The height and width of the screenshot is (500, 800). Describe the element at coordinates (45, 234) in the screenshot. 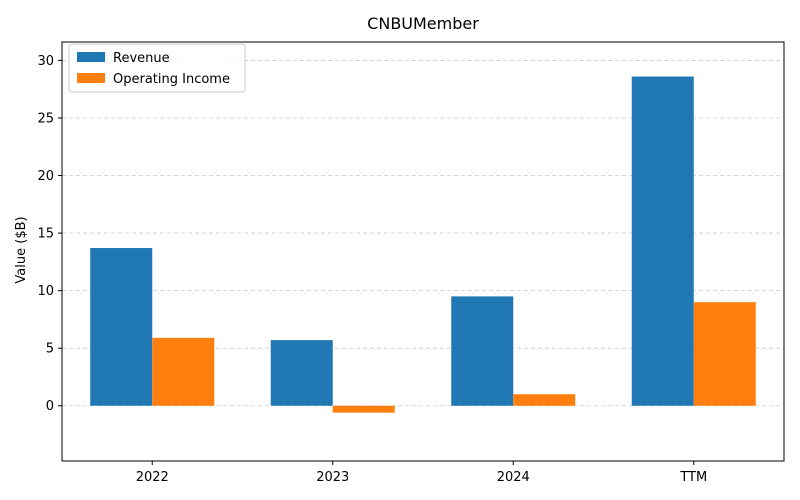

I see `y-tick-label: 15` at that location.